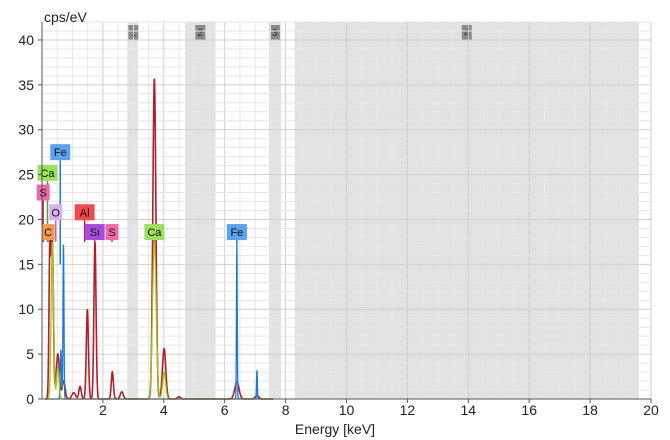  I want to click on element-label-al: Al, so click(85, 213).